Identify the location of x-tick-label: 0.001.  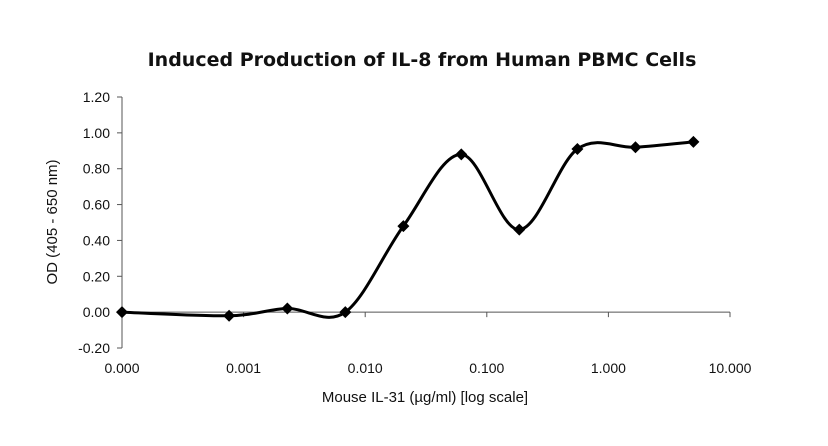
(243, 368).